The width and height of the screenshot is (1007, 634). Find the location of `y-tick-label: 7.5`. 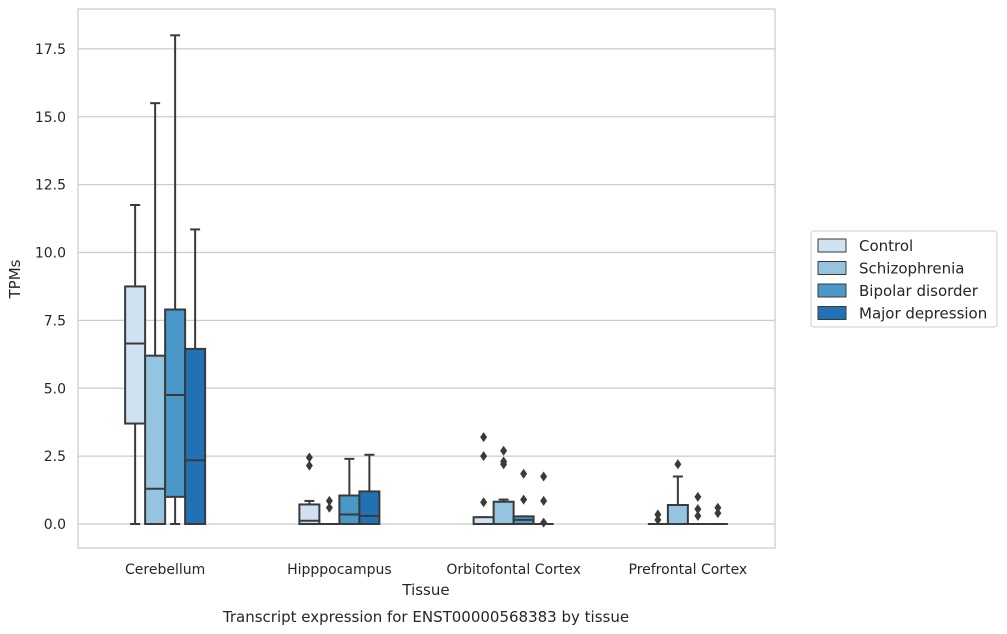

y-tick-label: 7.5 is located at coordinates (55, 321).